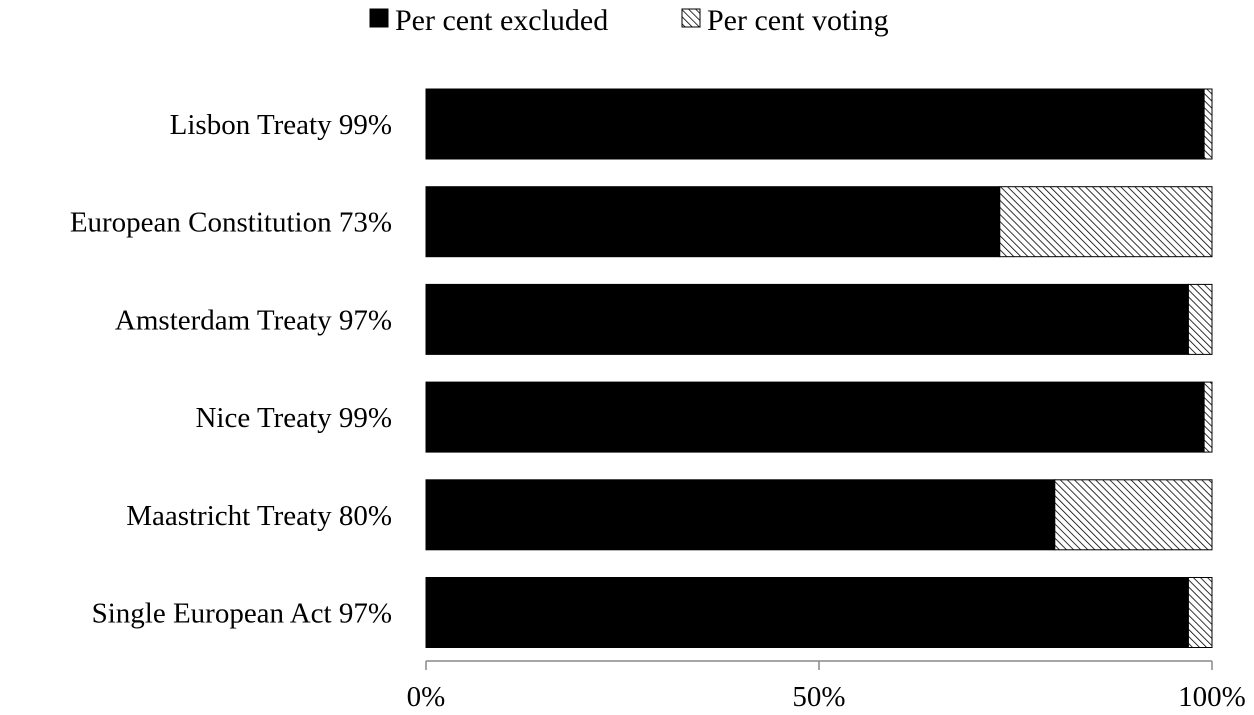 This screenshot has width=1254, height=715. Describe the element at coordinates (798, 20) in the screenshot. I see `legend-label-per-cent-voting: Per cent voting` at that location.